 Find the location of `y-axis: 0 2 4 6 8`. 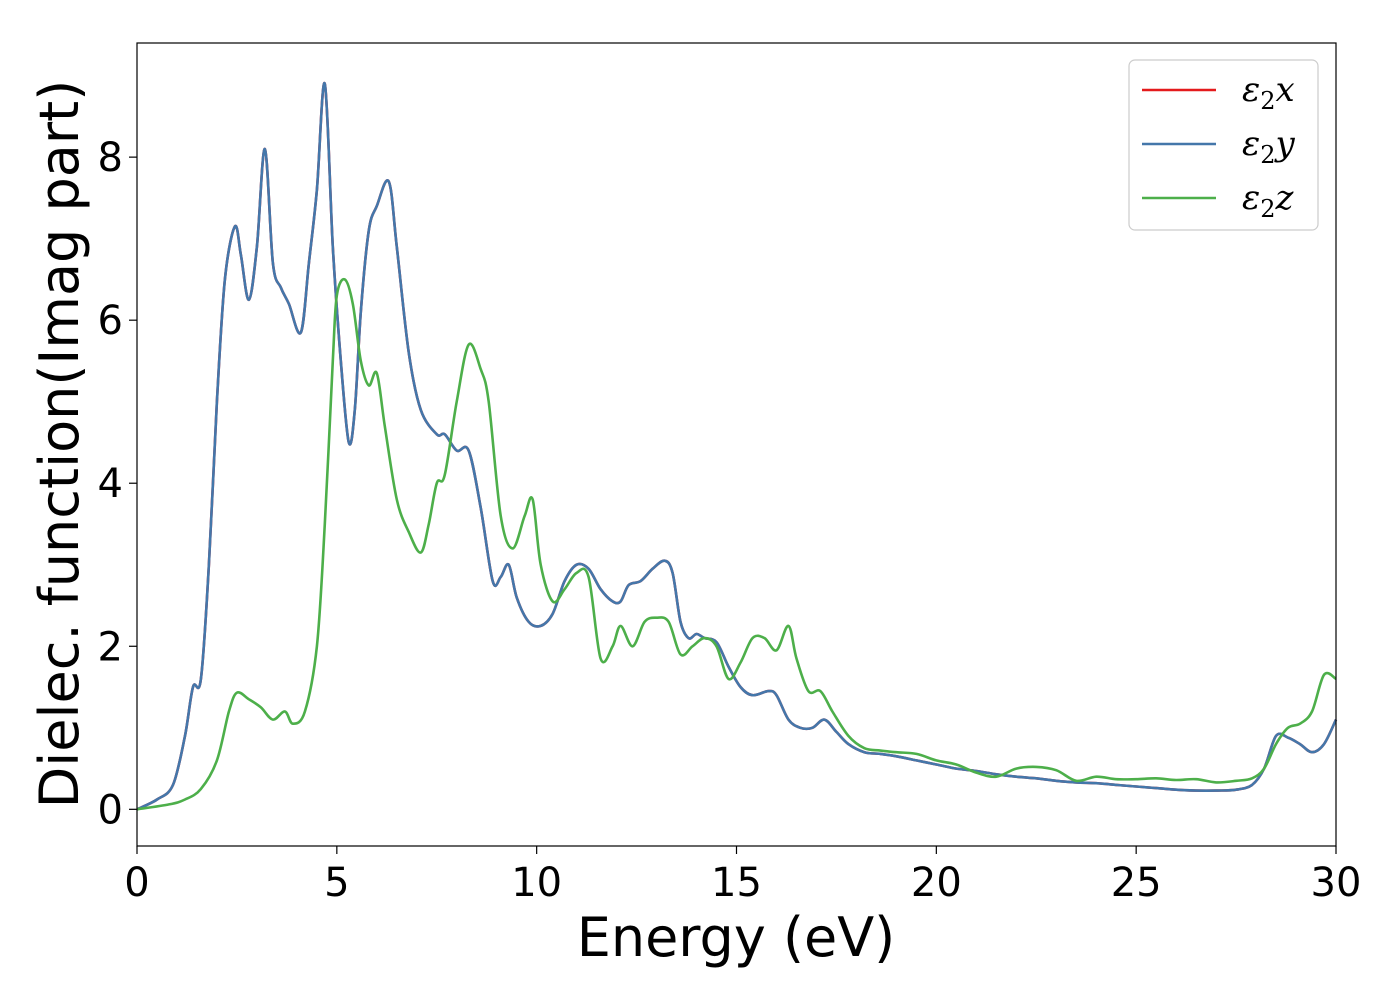

y-axis: 0 2 4 6 8 is located at coordinates (117, 484).